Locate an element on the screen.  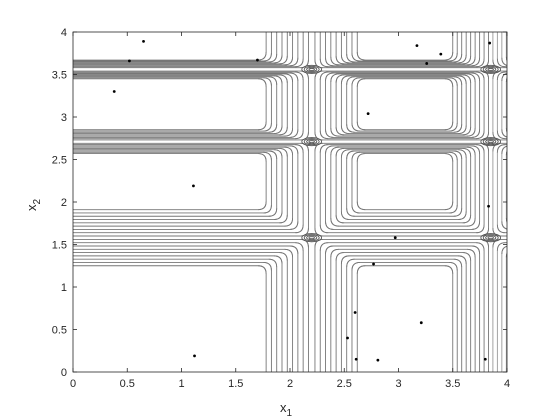
y-axis-label-base: x is located at coordinates (31, 207).